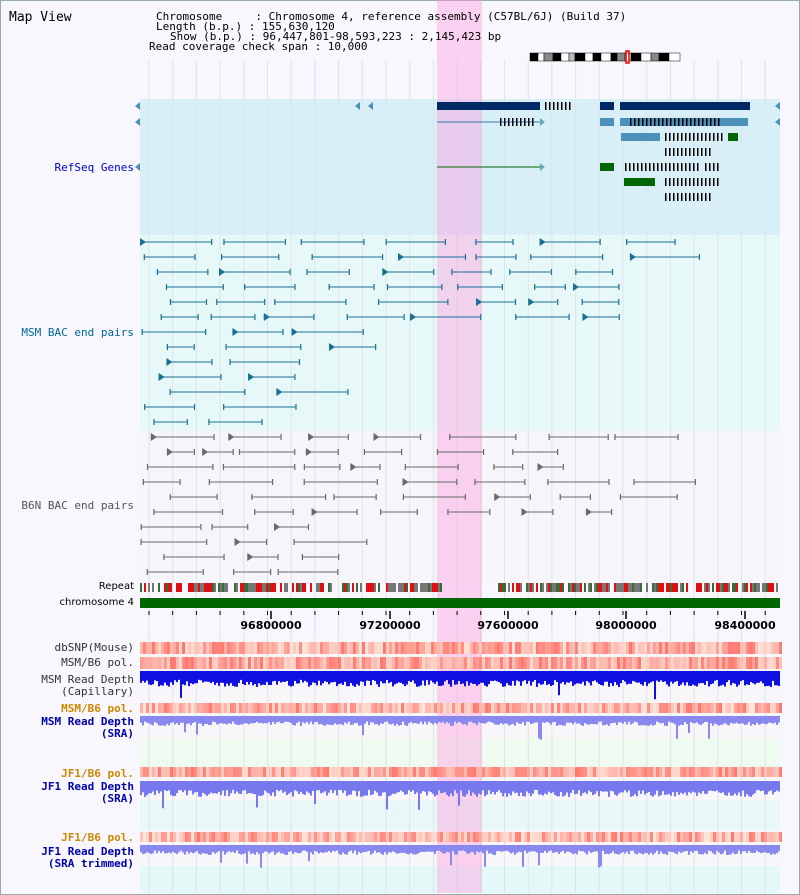 The height and width of the screenshot is (895, 800). Describe the element at coordinates (77, 332) in the screenshot. I see `track-label-msm-bac: MSM BAC end pairs` at that location.